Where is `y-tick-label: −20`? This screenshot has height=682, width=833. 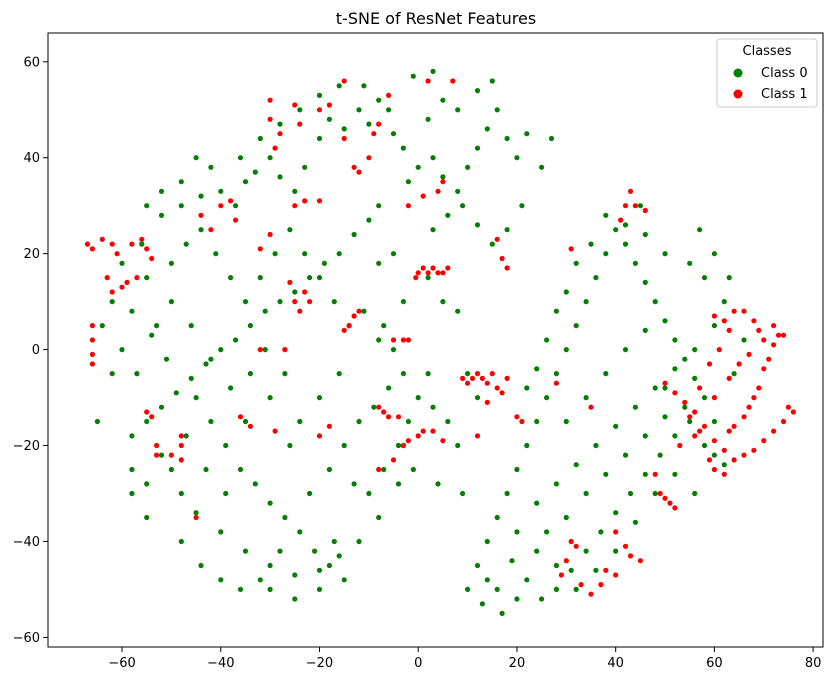 y-tick-label: −20 is located at coordinates (26, 446).